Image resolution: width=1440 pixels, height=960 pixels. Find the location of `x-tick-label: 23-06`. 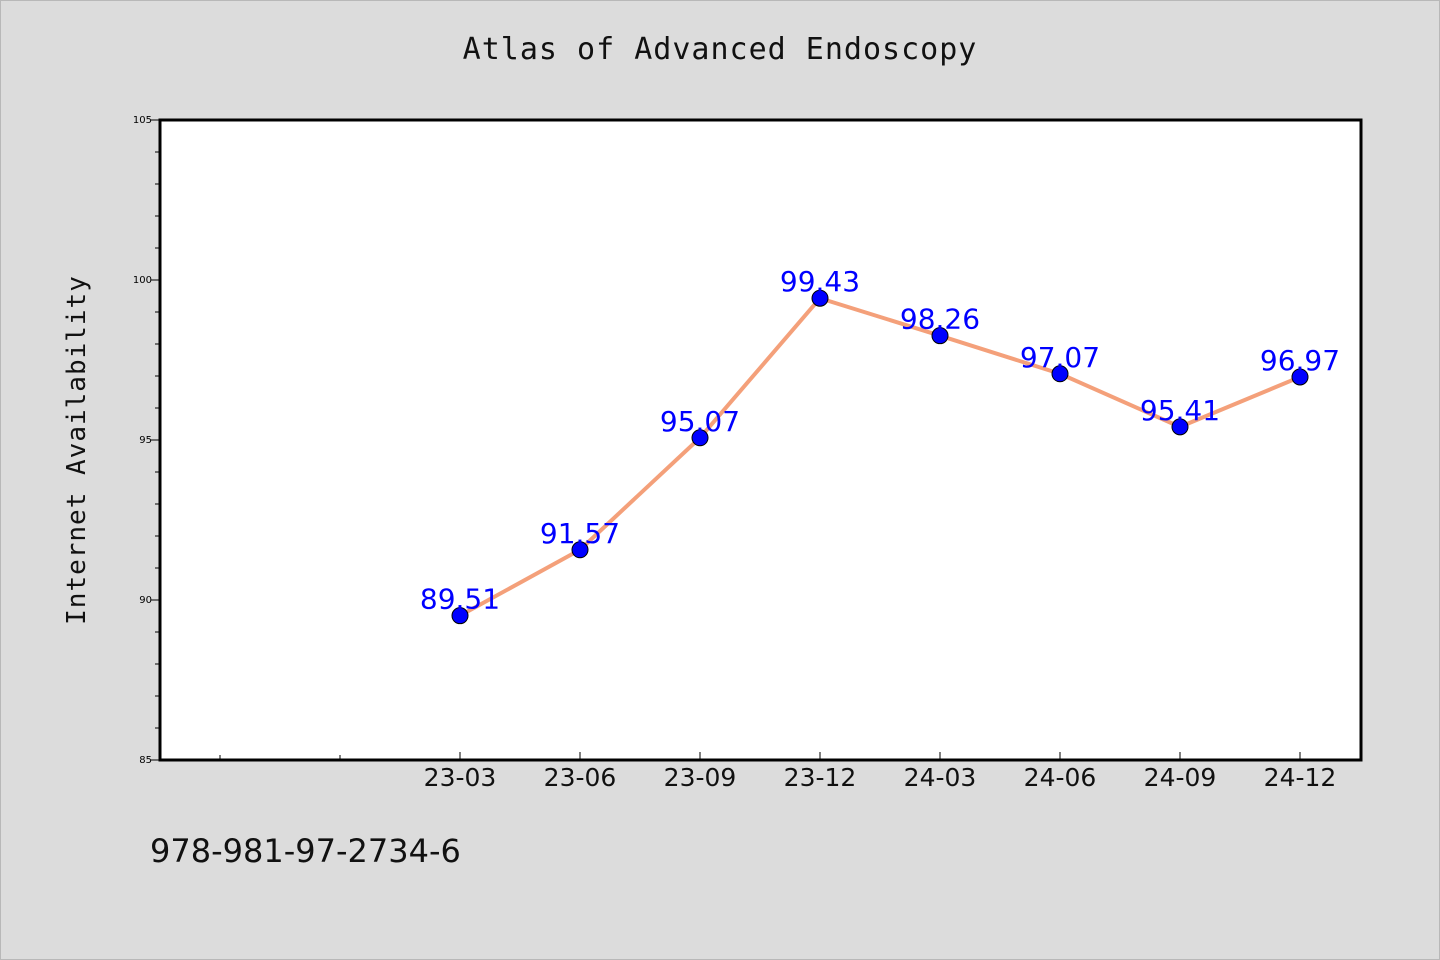

x-tick-label: 23-06 is located at coordinates (580, 777).